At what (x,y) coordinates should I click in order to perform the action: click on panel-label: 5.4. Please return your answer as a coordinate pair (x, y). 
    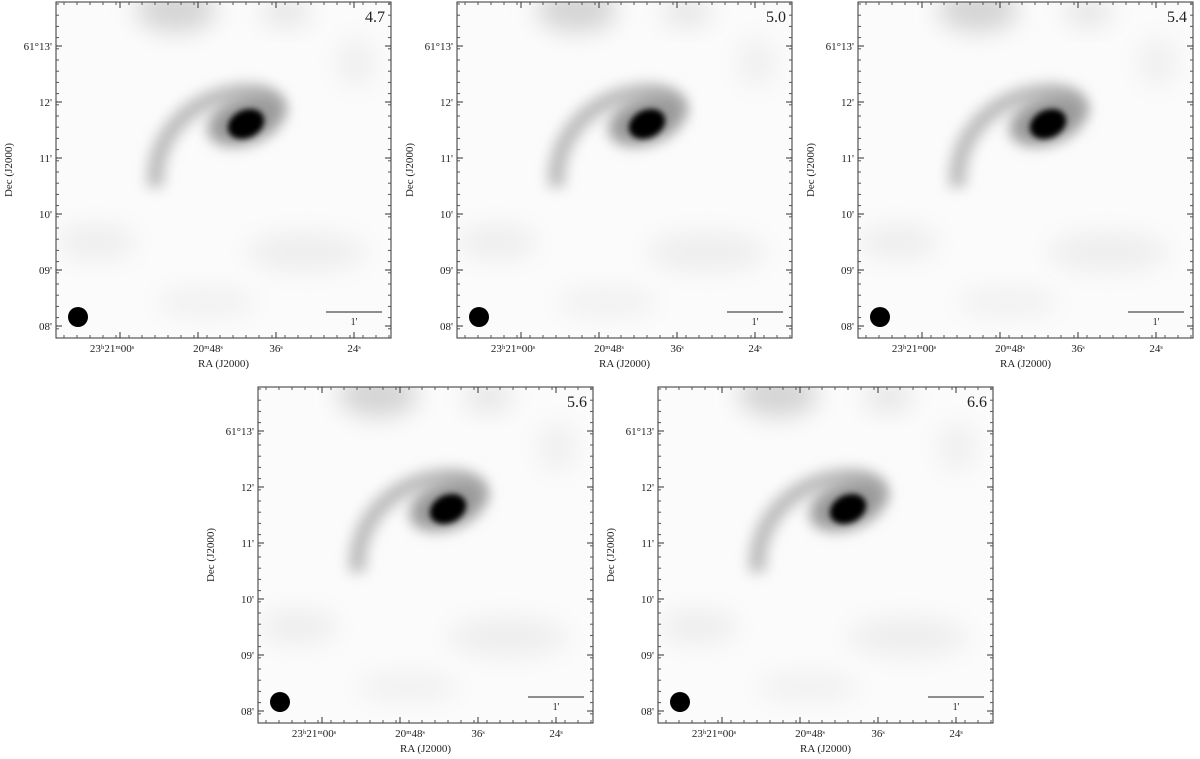
    Looking at the image, I should click on (1177, 17).